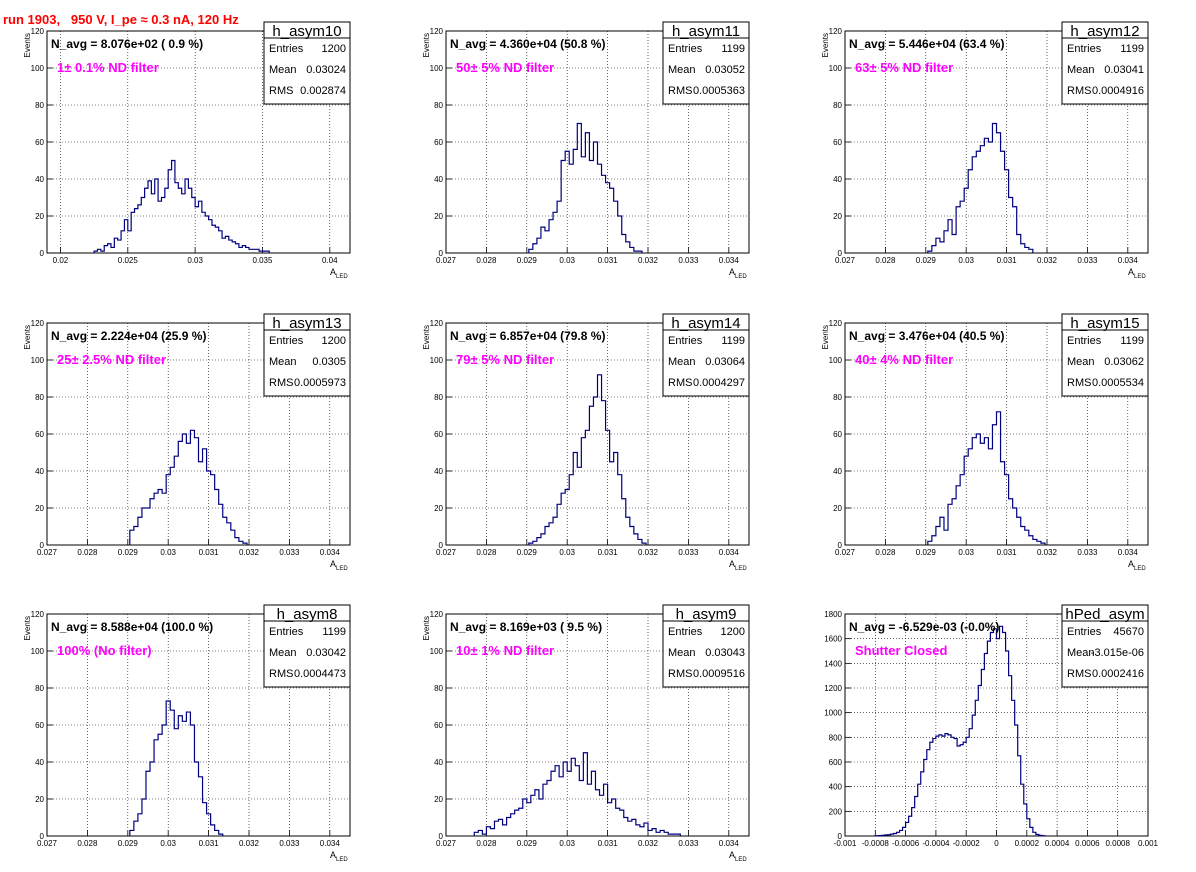 The height and width of the screenshot is (872, 1196). Describe the element at coordinates (121, 19) in the screenshot. I see `run-title: run 1903, 950 V, I_pe ≈ 0.3 nA, 120 Hz` at that location.